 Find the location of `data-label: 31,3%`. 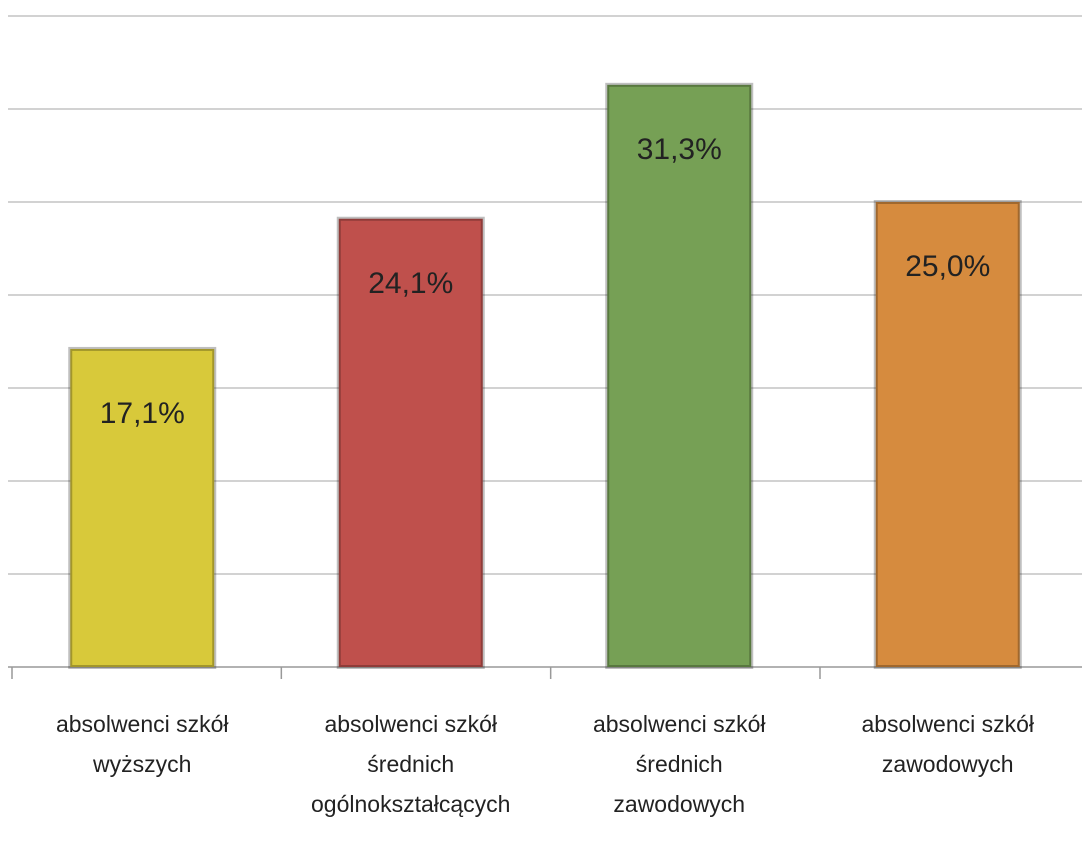

data-label: 31,3% is located at coordinates (679, 149).